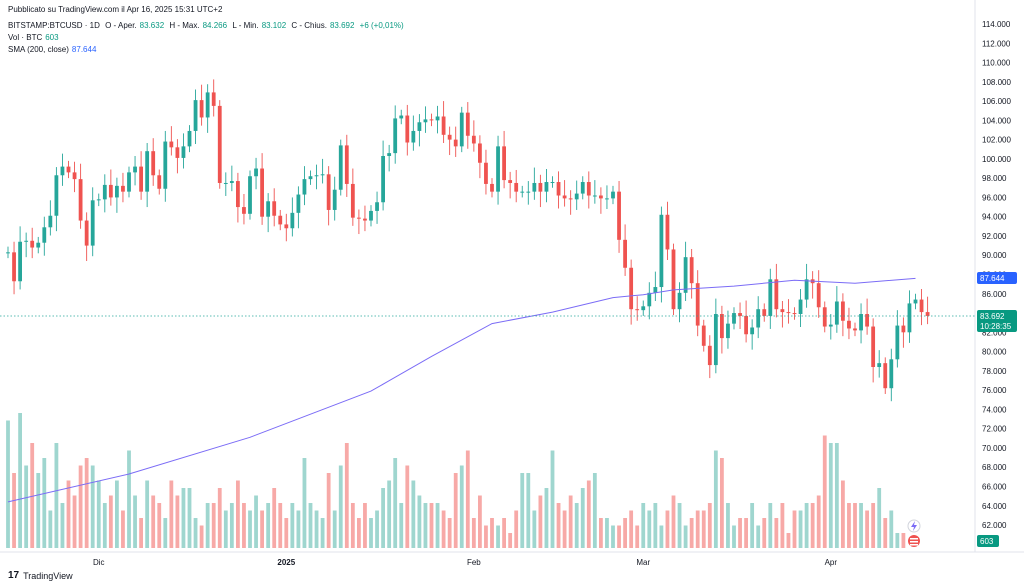 Image resolution: width=1024 pixels, height=587 pixels. Describe the element at coordinates (994, 352) in the screenshot. I see `price-tick-label: 80.000` at that location.